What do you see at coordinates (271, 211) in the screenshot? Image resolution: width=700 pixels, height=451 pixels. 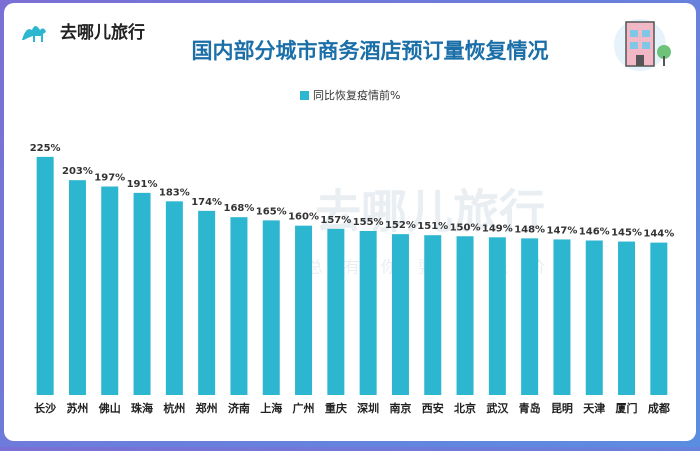 I see `value-label: 165%` at bounding box center [271, 211].